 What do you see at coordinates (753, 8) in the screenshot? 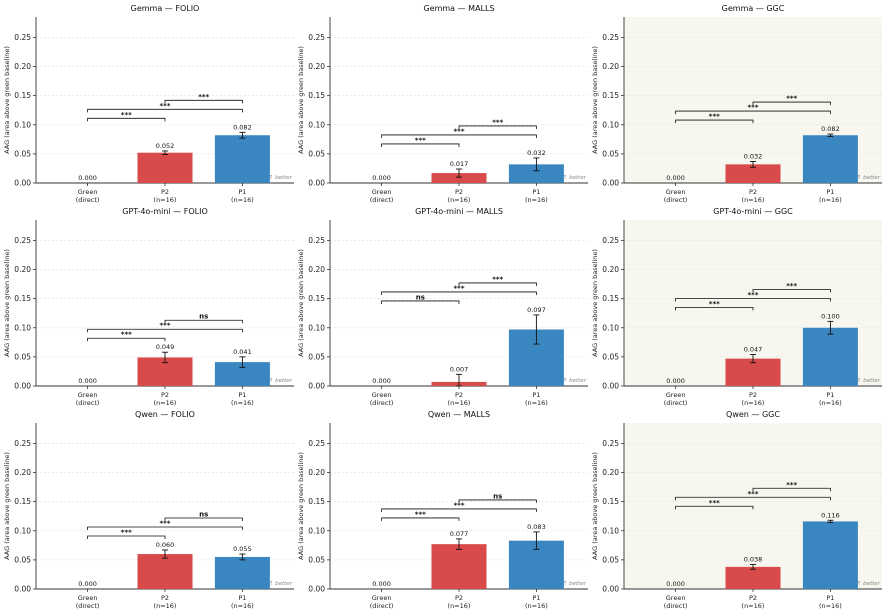
I see `subplot-title: Gemma — GGC` at bounding box center [753, 8].